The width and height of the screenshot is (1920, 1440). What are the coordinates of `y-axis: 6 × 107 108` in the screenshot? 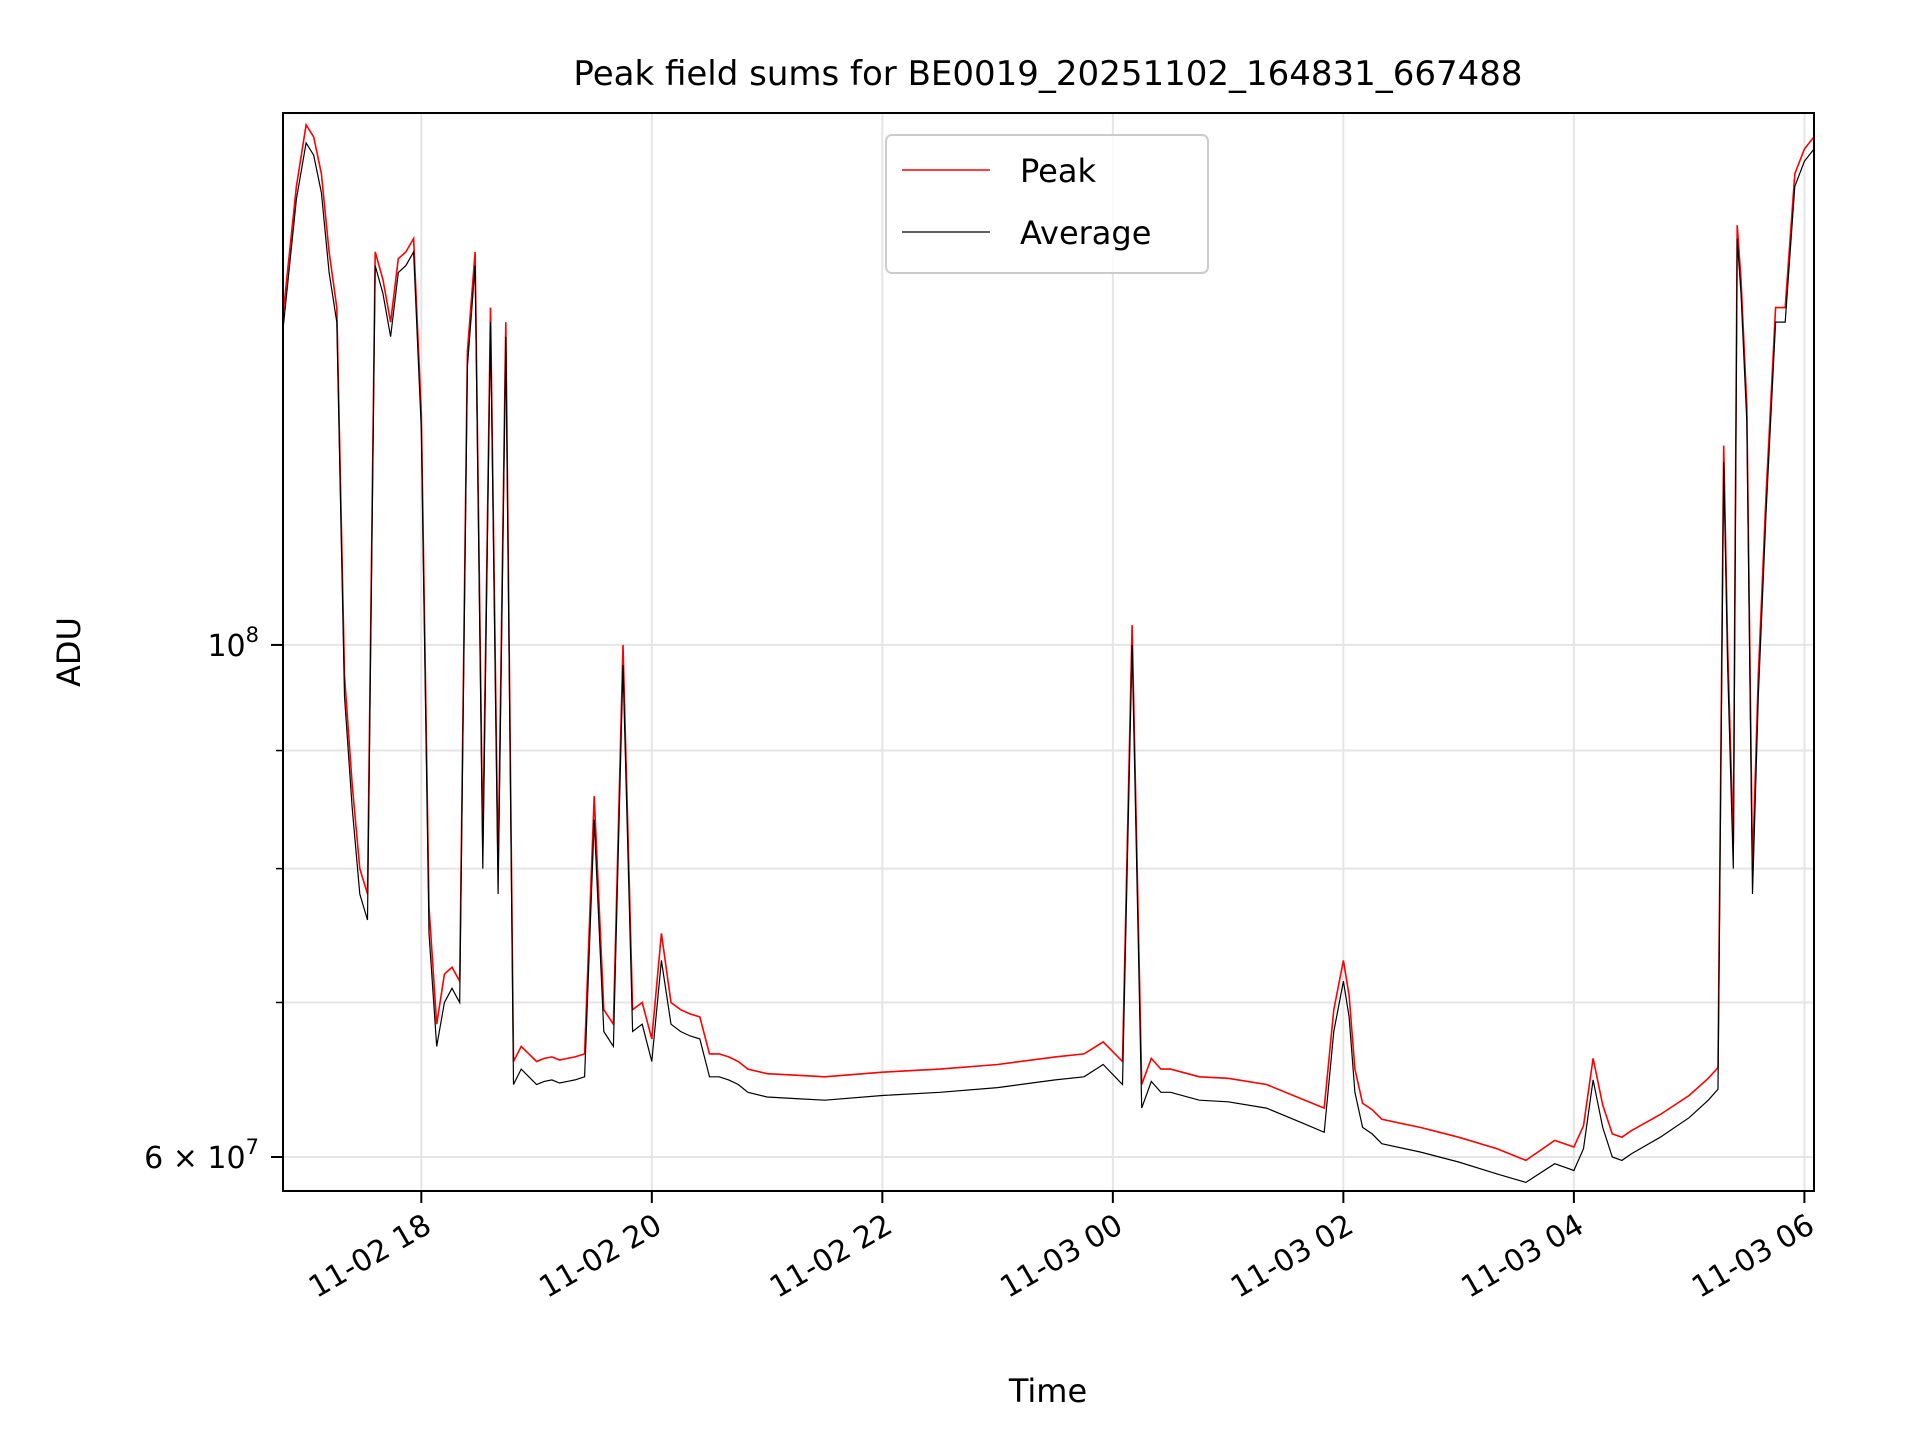 It's located at (213, 899).